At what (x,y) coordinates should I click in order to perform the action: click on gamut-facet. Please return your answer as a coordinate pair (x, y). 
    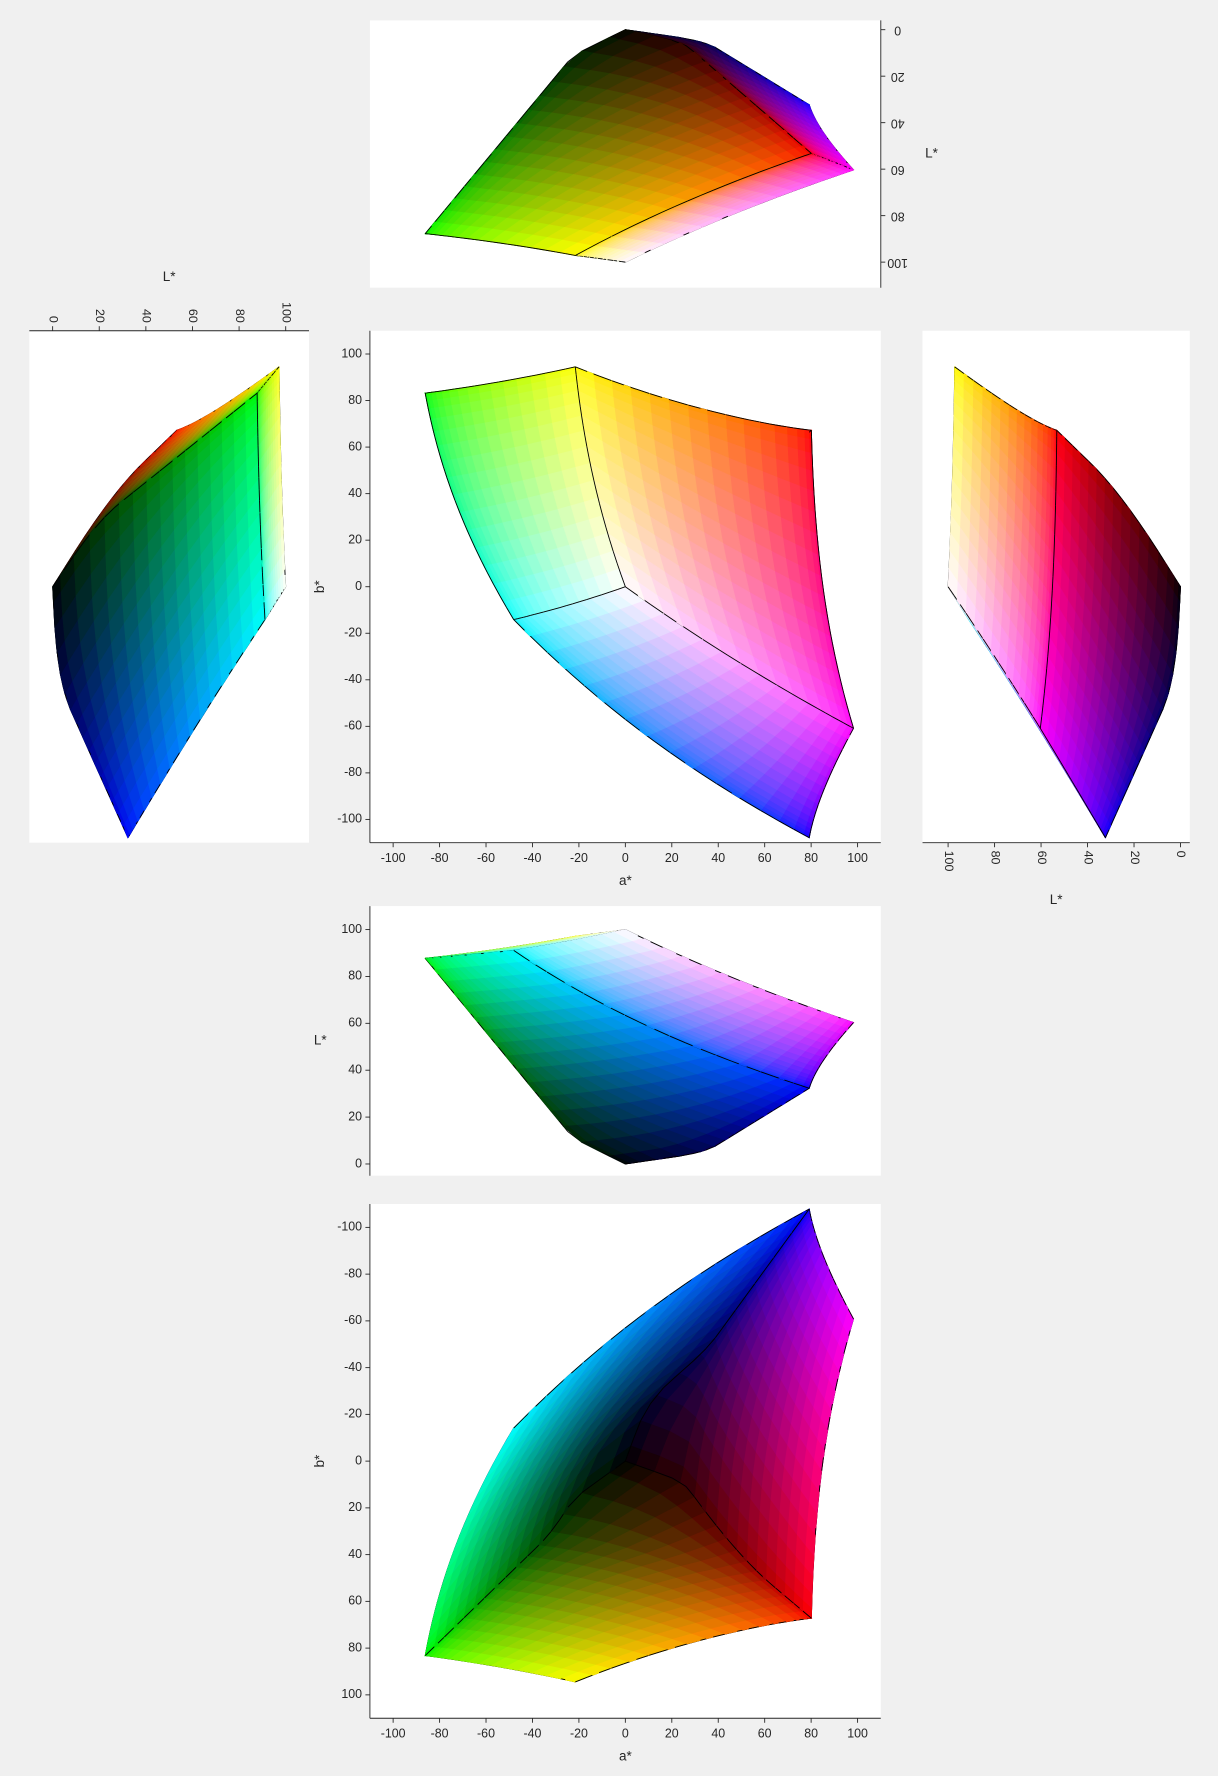
    Looking at the image, I should click on (801, 459).